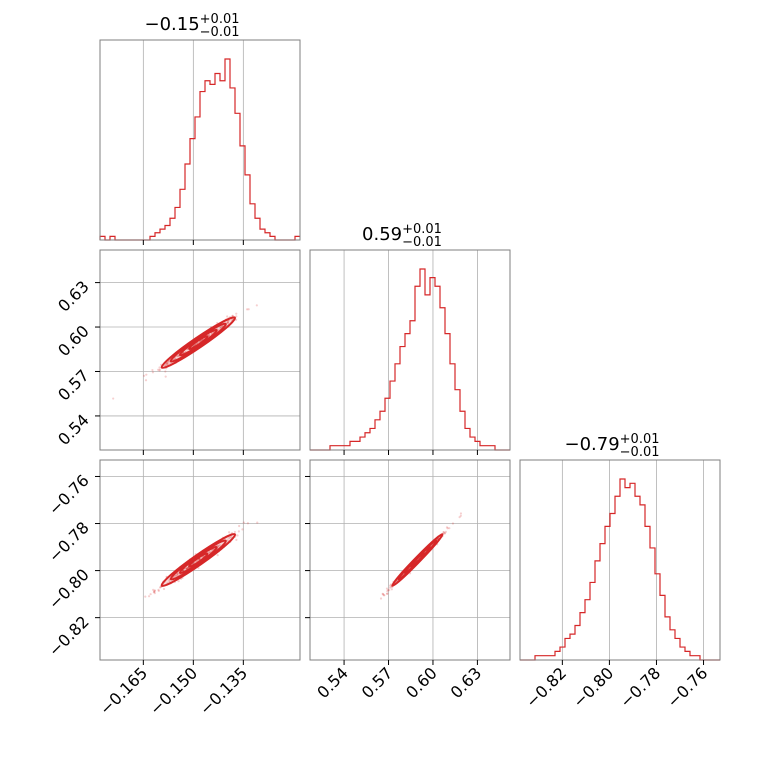 Image resolution: width=760 pixels, height=760 pixels. What do you see at coordinates (382, 234) in the screenshot?
I see `hist-panel-1-title-median: 0.59` at bounding box center [382, 234].